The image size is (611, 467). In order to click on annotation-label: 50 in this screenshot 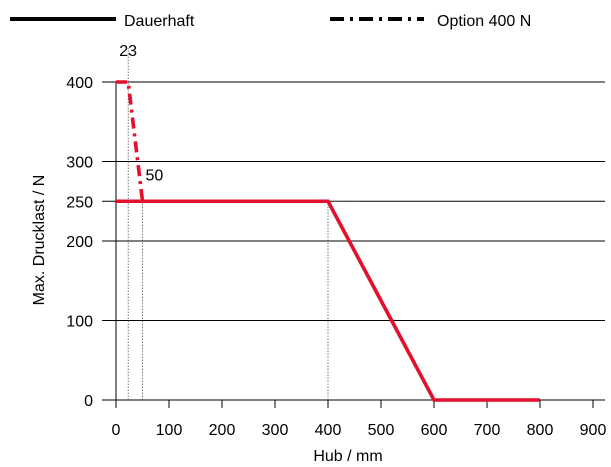, I will do `click(155, 175)`.